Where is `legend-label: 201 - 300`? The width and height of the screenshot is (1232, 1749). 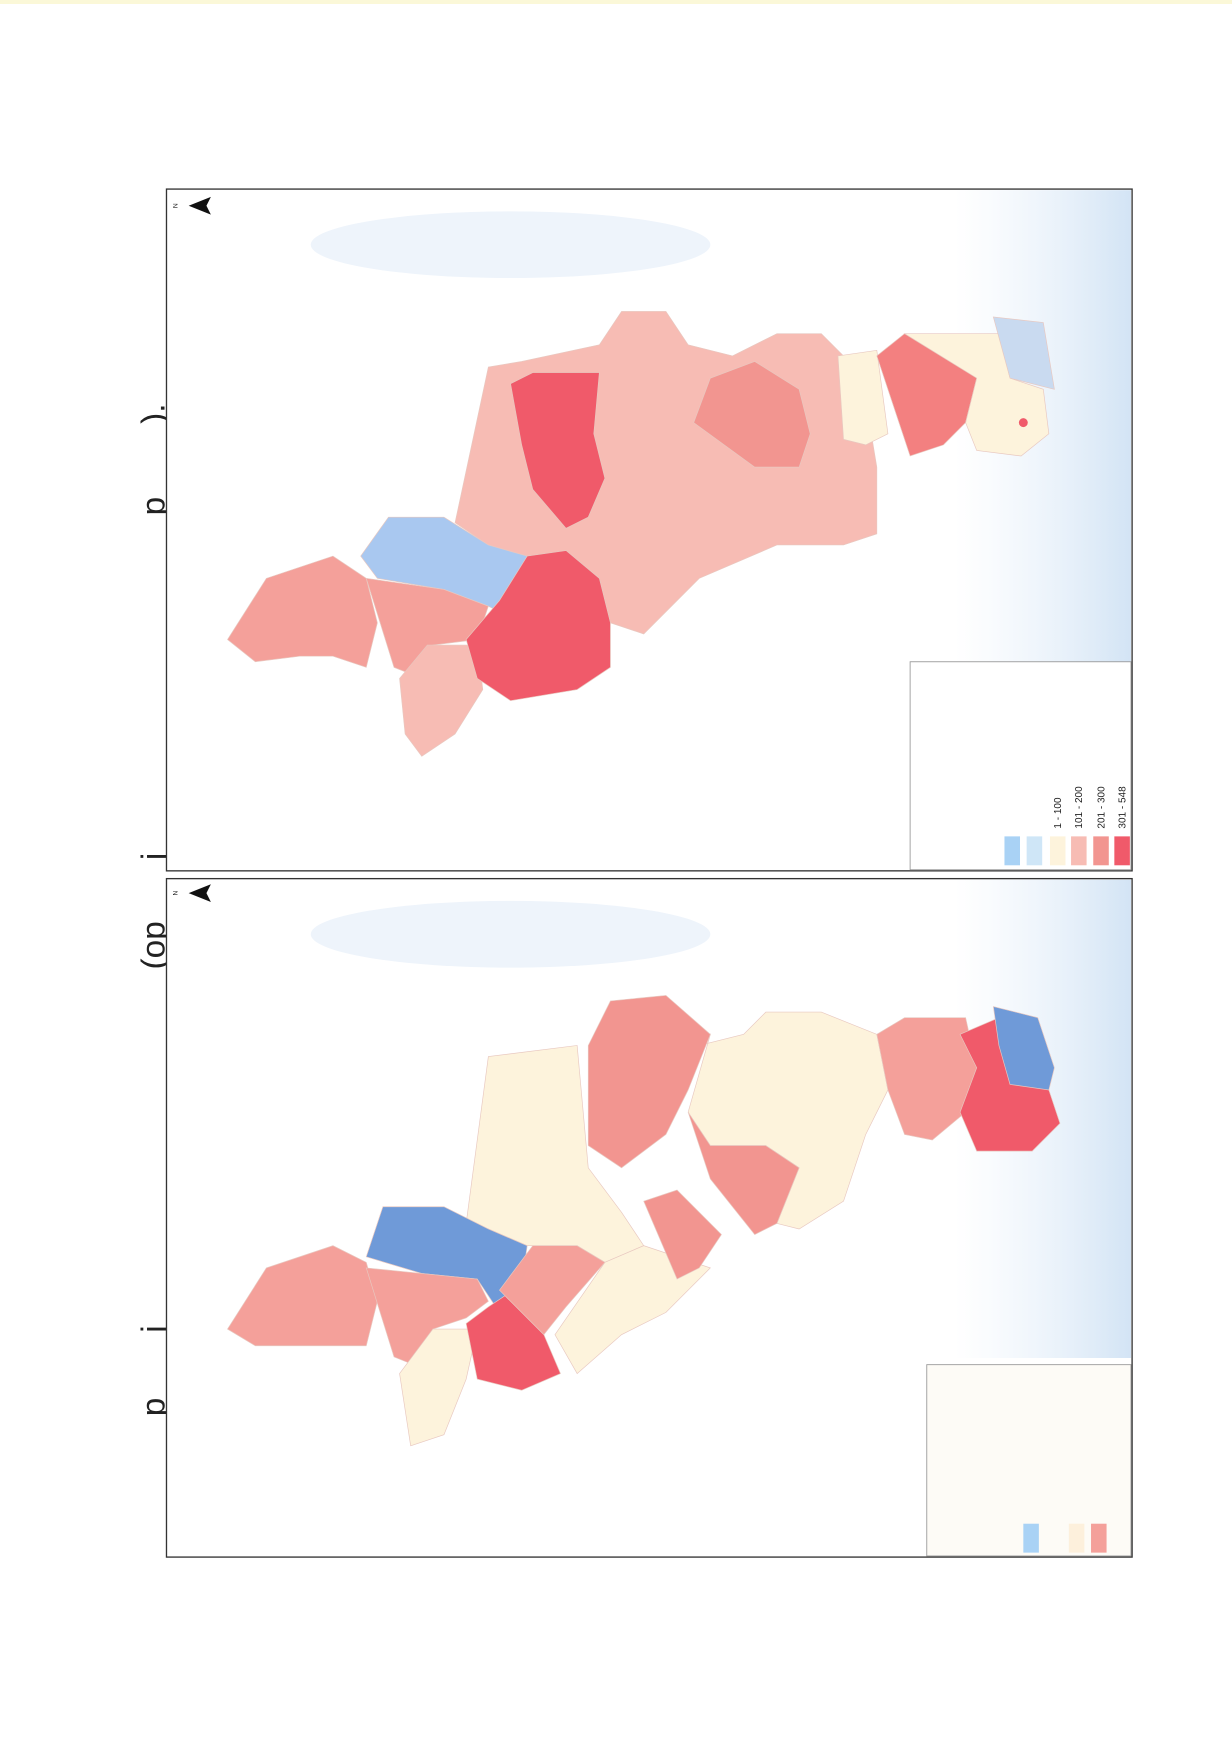
legend-label: 201 - 300 is located at coordinates (1101, 807).